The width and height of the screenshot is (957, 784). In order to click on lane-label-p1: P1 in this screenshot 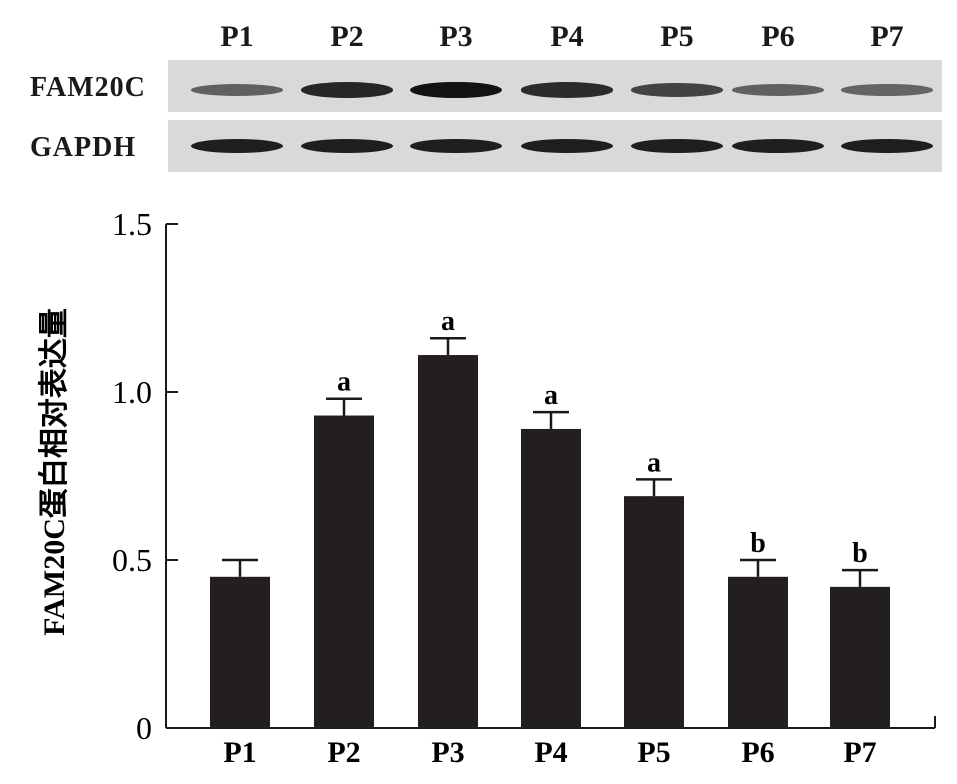, I will do `click(237, 36)`.